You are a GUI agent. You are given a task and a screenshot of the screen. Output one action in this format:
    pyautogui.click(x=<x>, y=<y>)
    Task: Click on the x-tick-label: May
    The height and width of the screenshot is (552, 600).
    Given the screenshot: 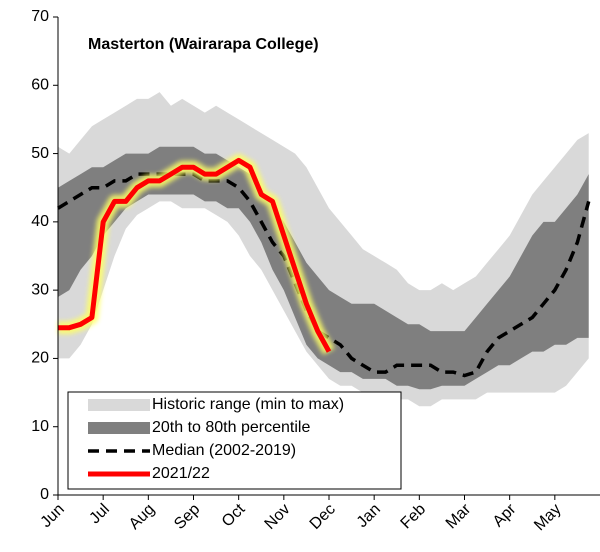 What is the action you would take?
    pyautogui.click(x=547, y=517)
    